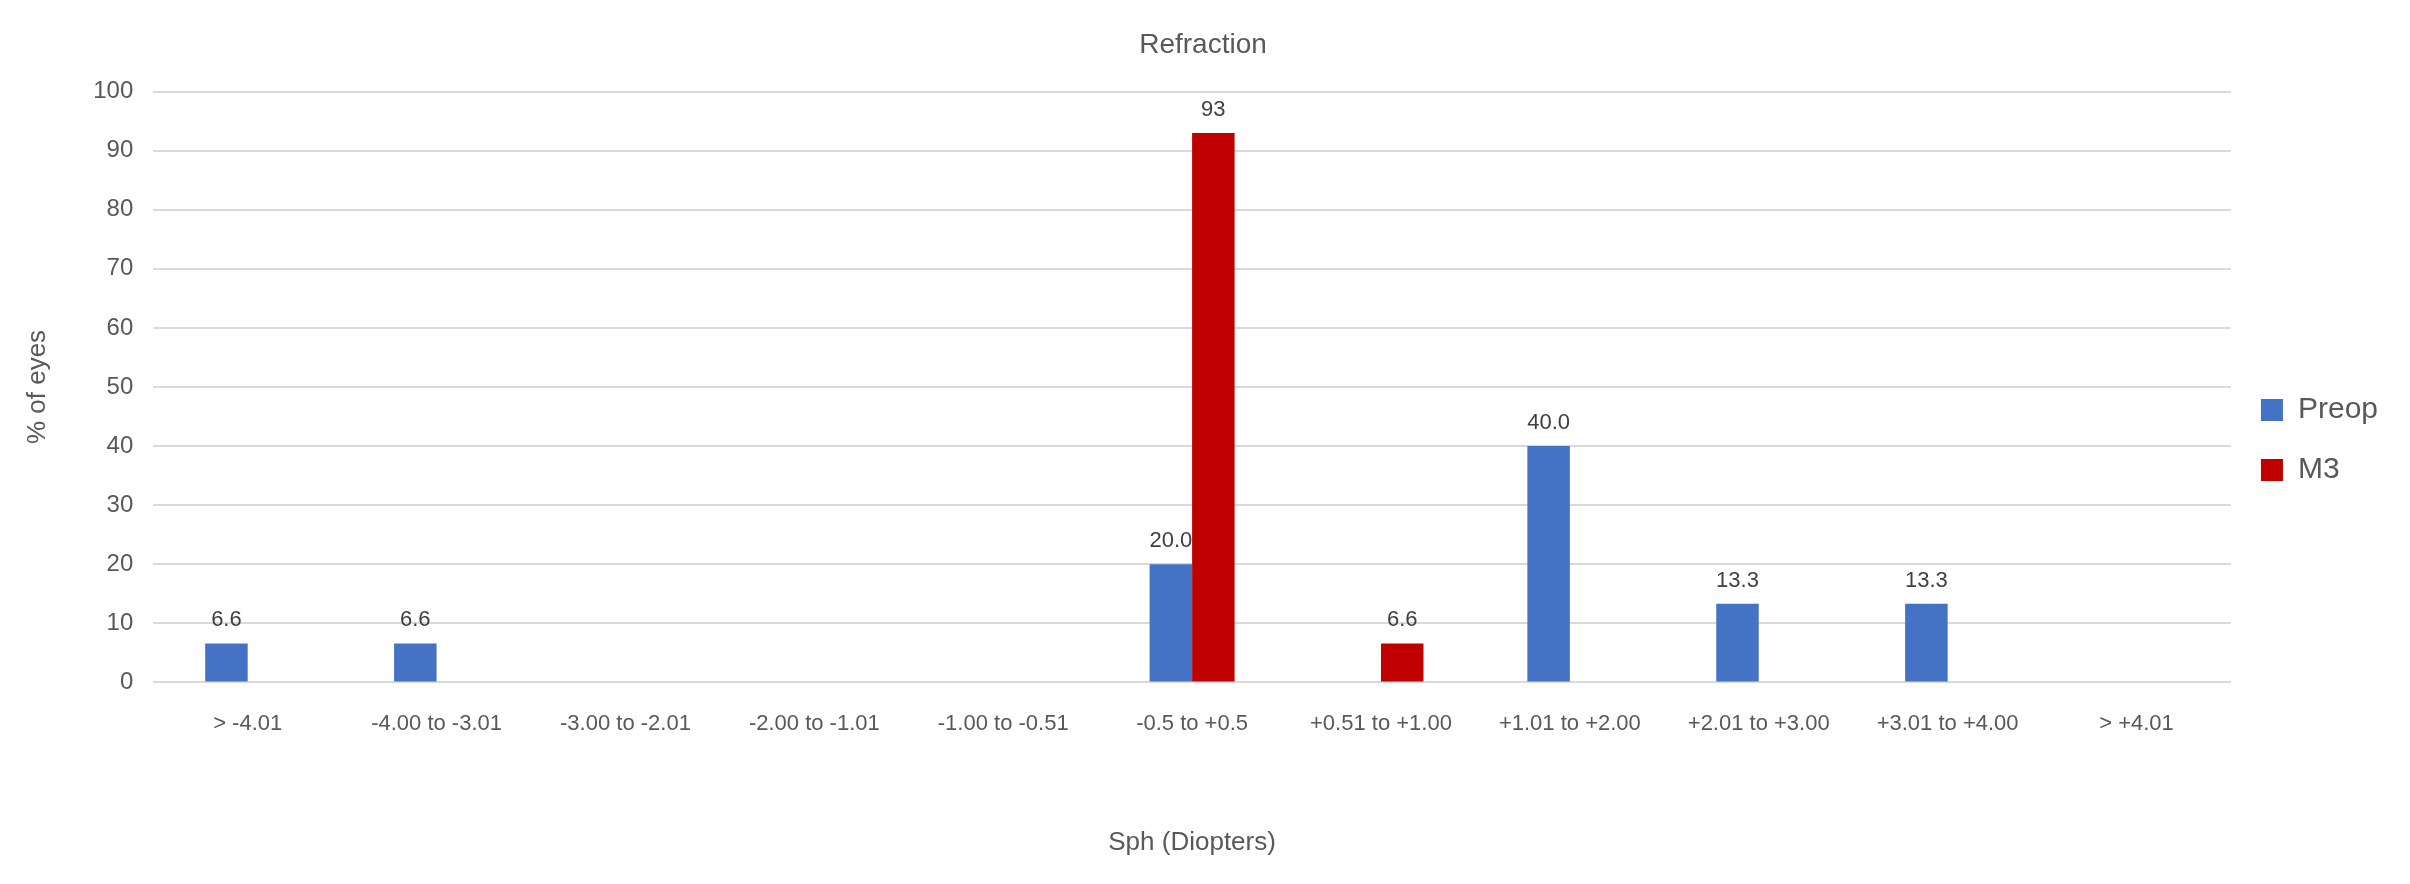  I want to click on y-tick-label: 70, so click(120, 267).